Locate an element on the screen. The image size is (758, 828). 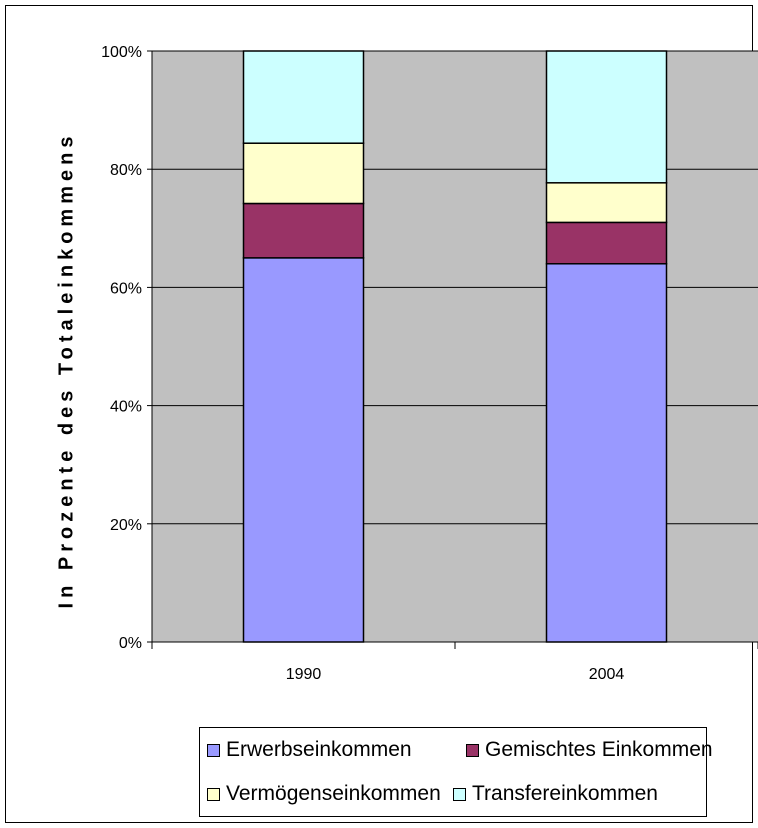
legend-label: Erwerbseinkommen is located at coordinates (319, 749).